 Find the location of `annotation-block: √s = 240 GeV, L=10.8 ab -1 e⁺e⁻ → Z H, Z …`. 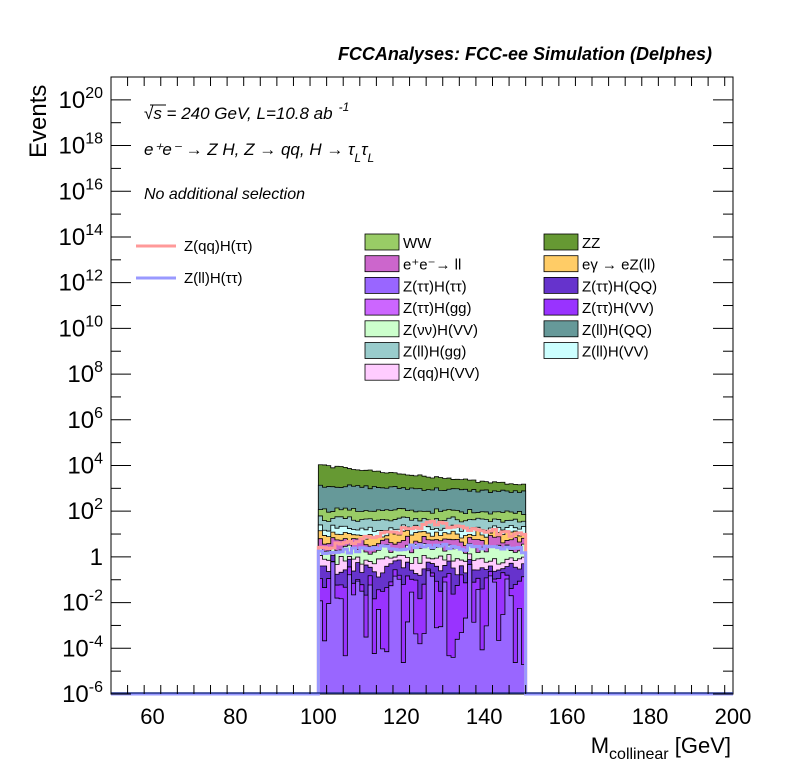

annotation-block: √s = 240 GeV, L=10.8 ab -1 e⁺e⁻ → Z H, Z … is located at coordinates (259, 151).